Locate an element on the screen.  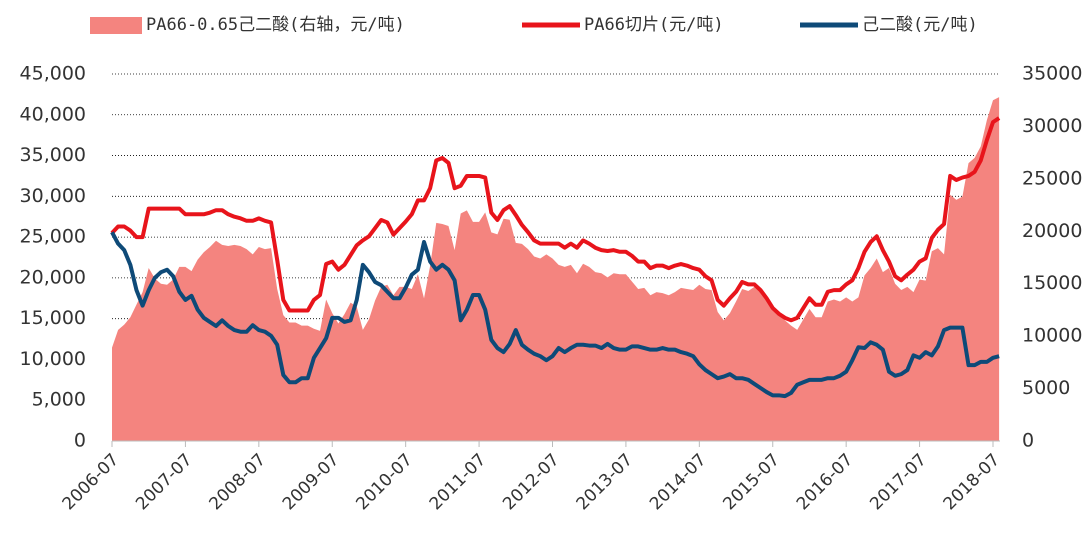
y-tick-label: 0 is located at coordinates (80, 441).